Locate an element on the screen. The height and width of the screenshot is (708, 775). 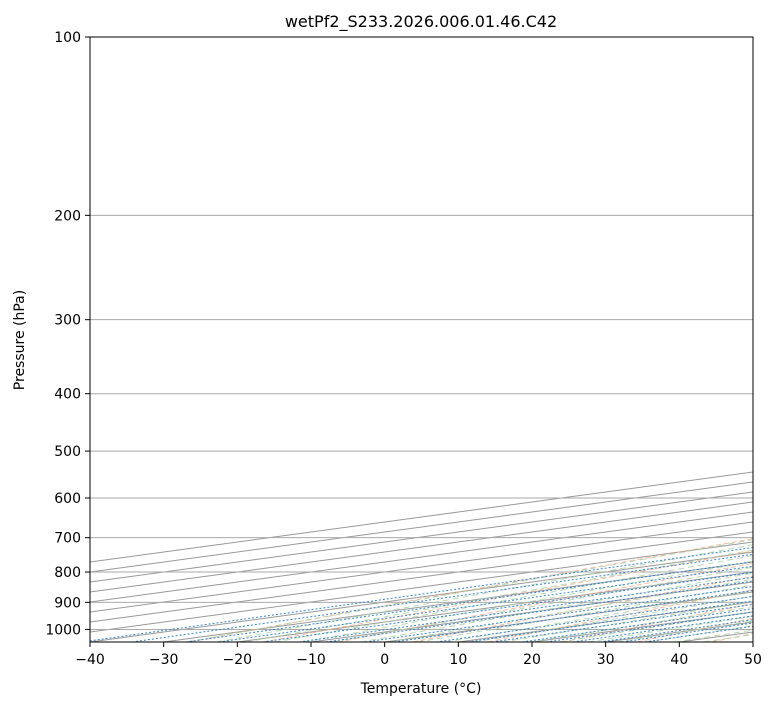
y-axis: 100 200 300 400 500 600 700 800 900 1000 is located at coordinates (67, 334).